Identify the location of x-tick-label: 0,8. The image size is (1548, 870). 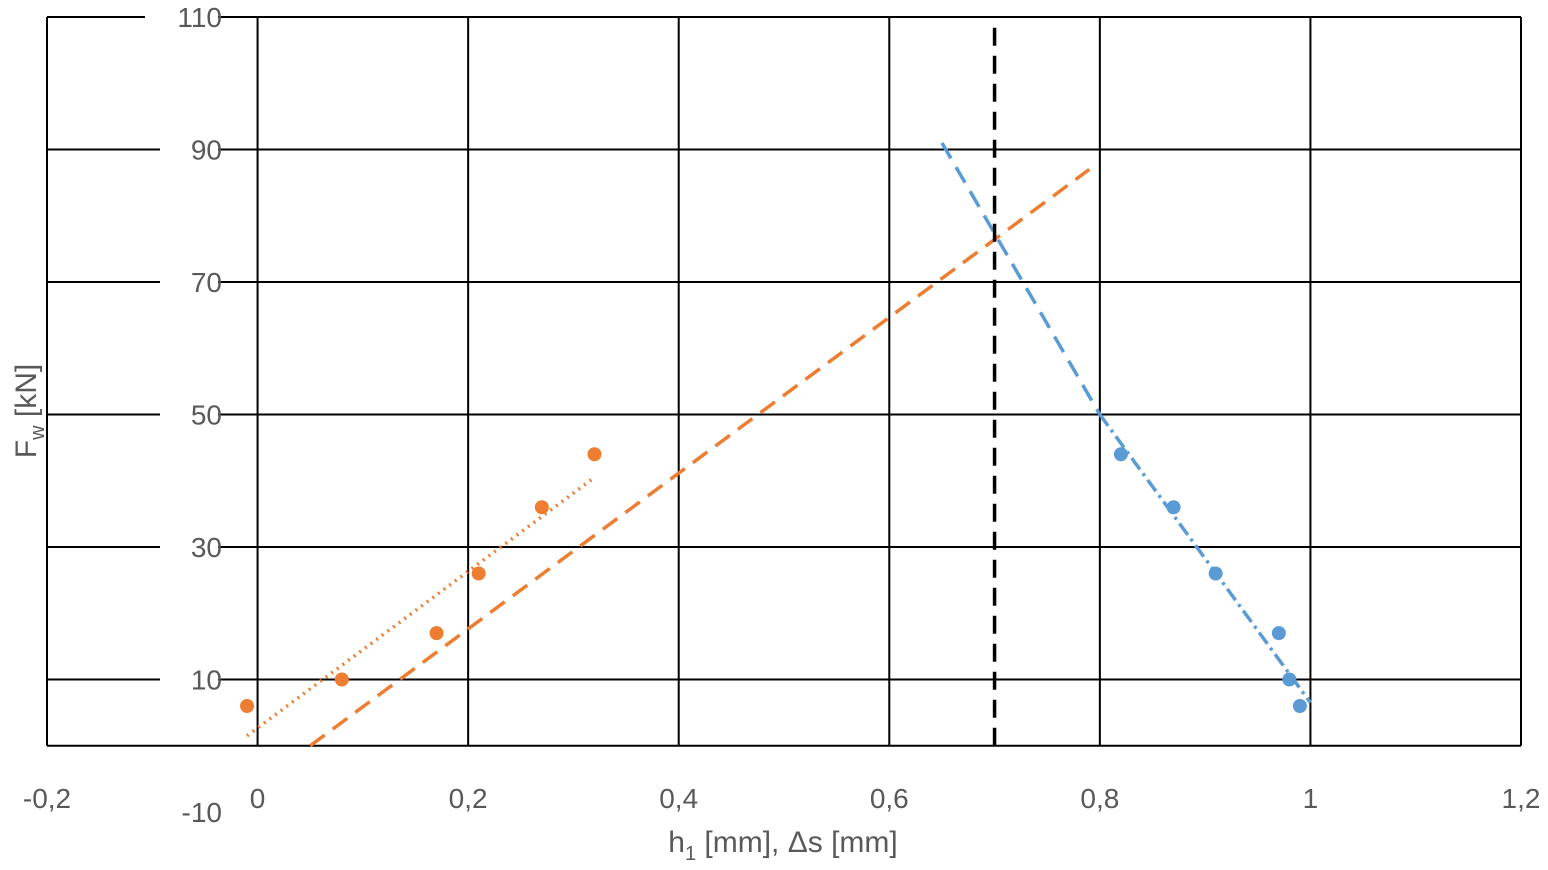
(1099, 798).